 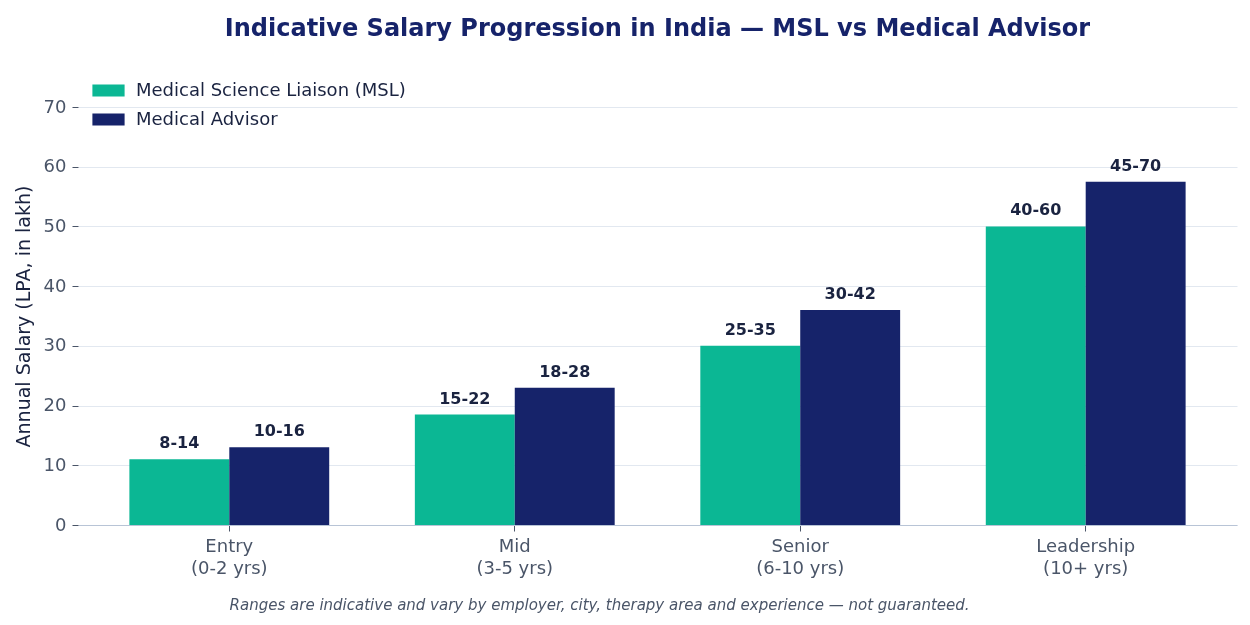 I want to click on legend-label: Medical Advisor, so click(x=207, y=118).